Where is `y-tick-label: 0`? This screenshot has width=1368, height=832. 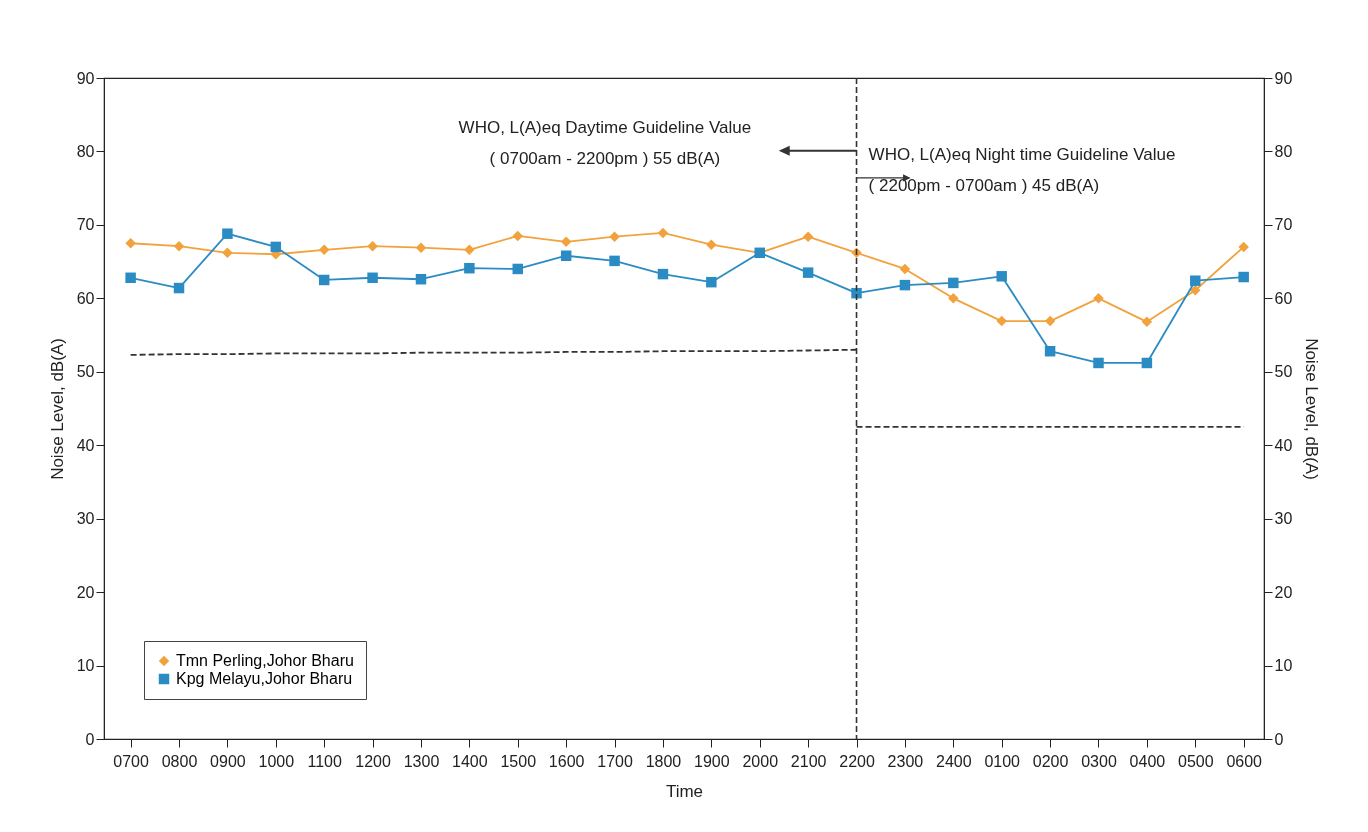
y-tick-label: 0 is located at coordinates (90, 739).